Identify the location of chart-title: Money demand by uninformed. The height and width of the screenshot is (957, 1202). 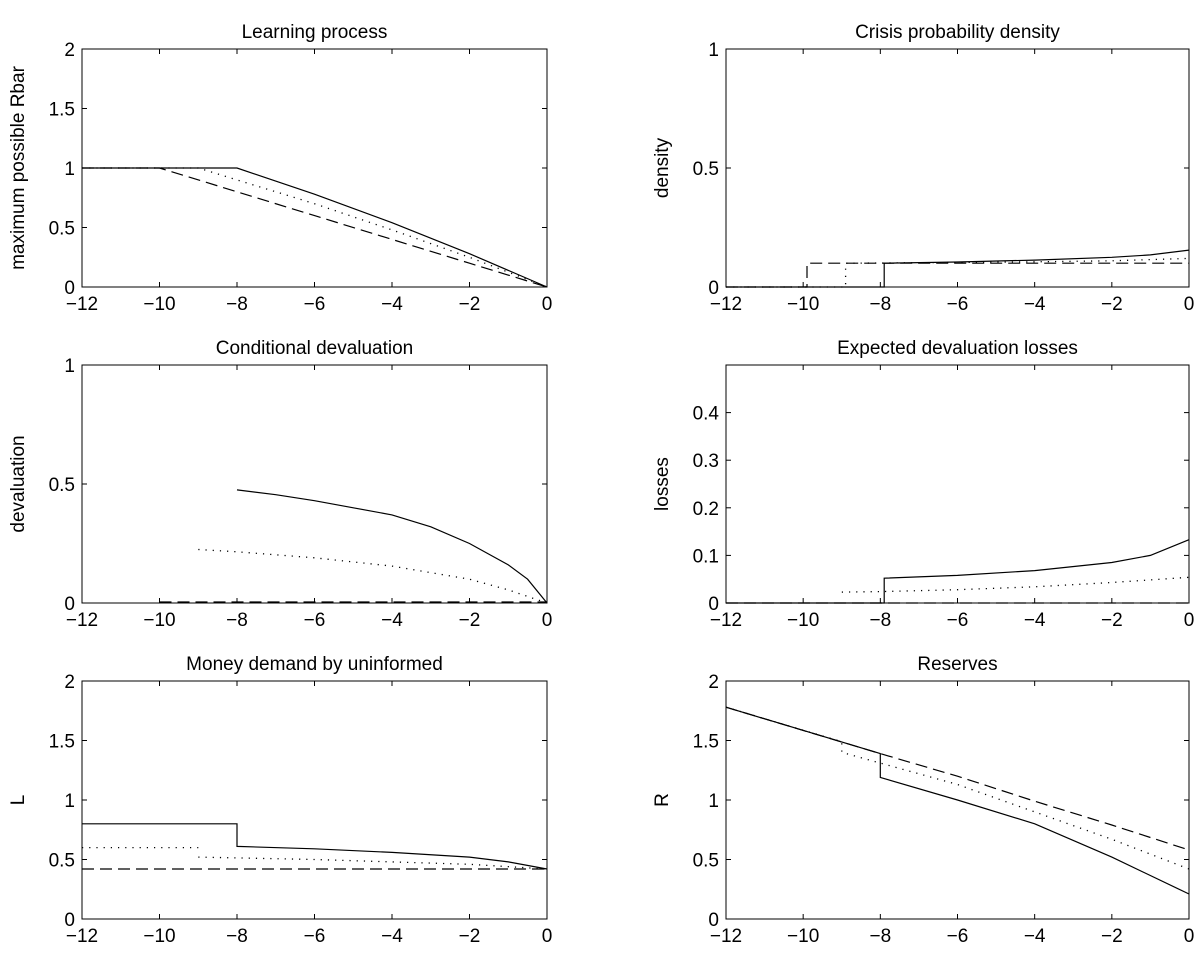
(314, 664).